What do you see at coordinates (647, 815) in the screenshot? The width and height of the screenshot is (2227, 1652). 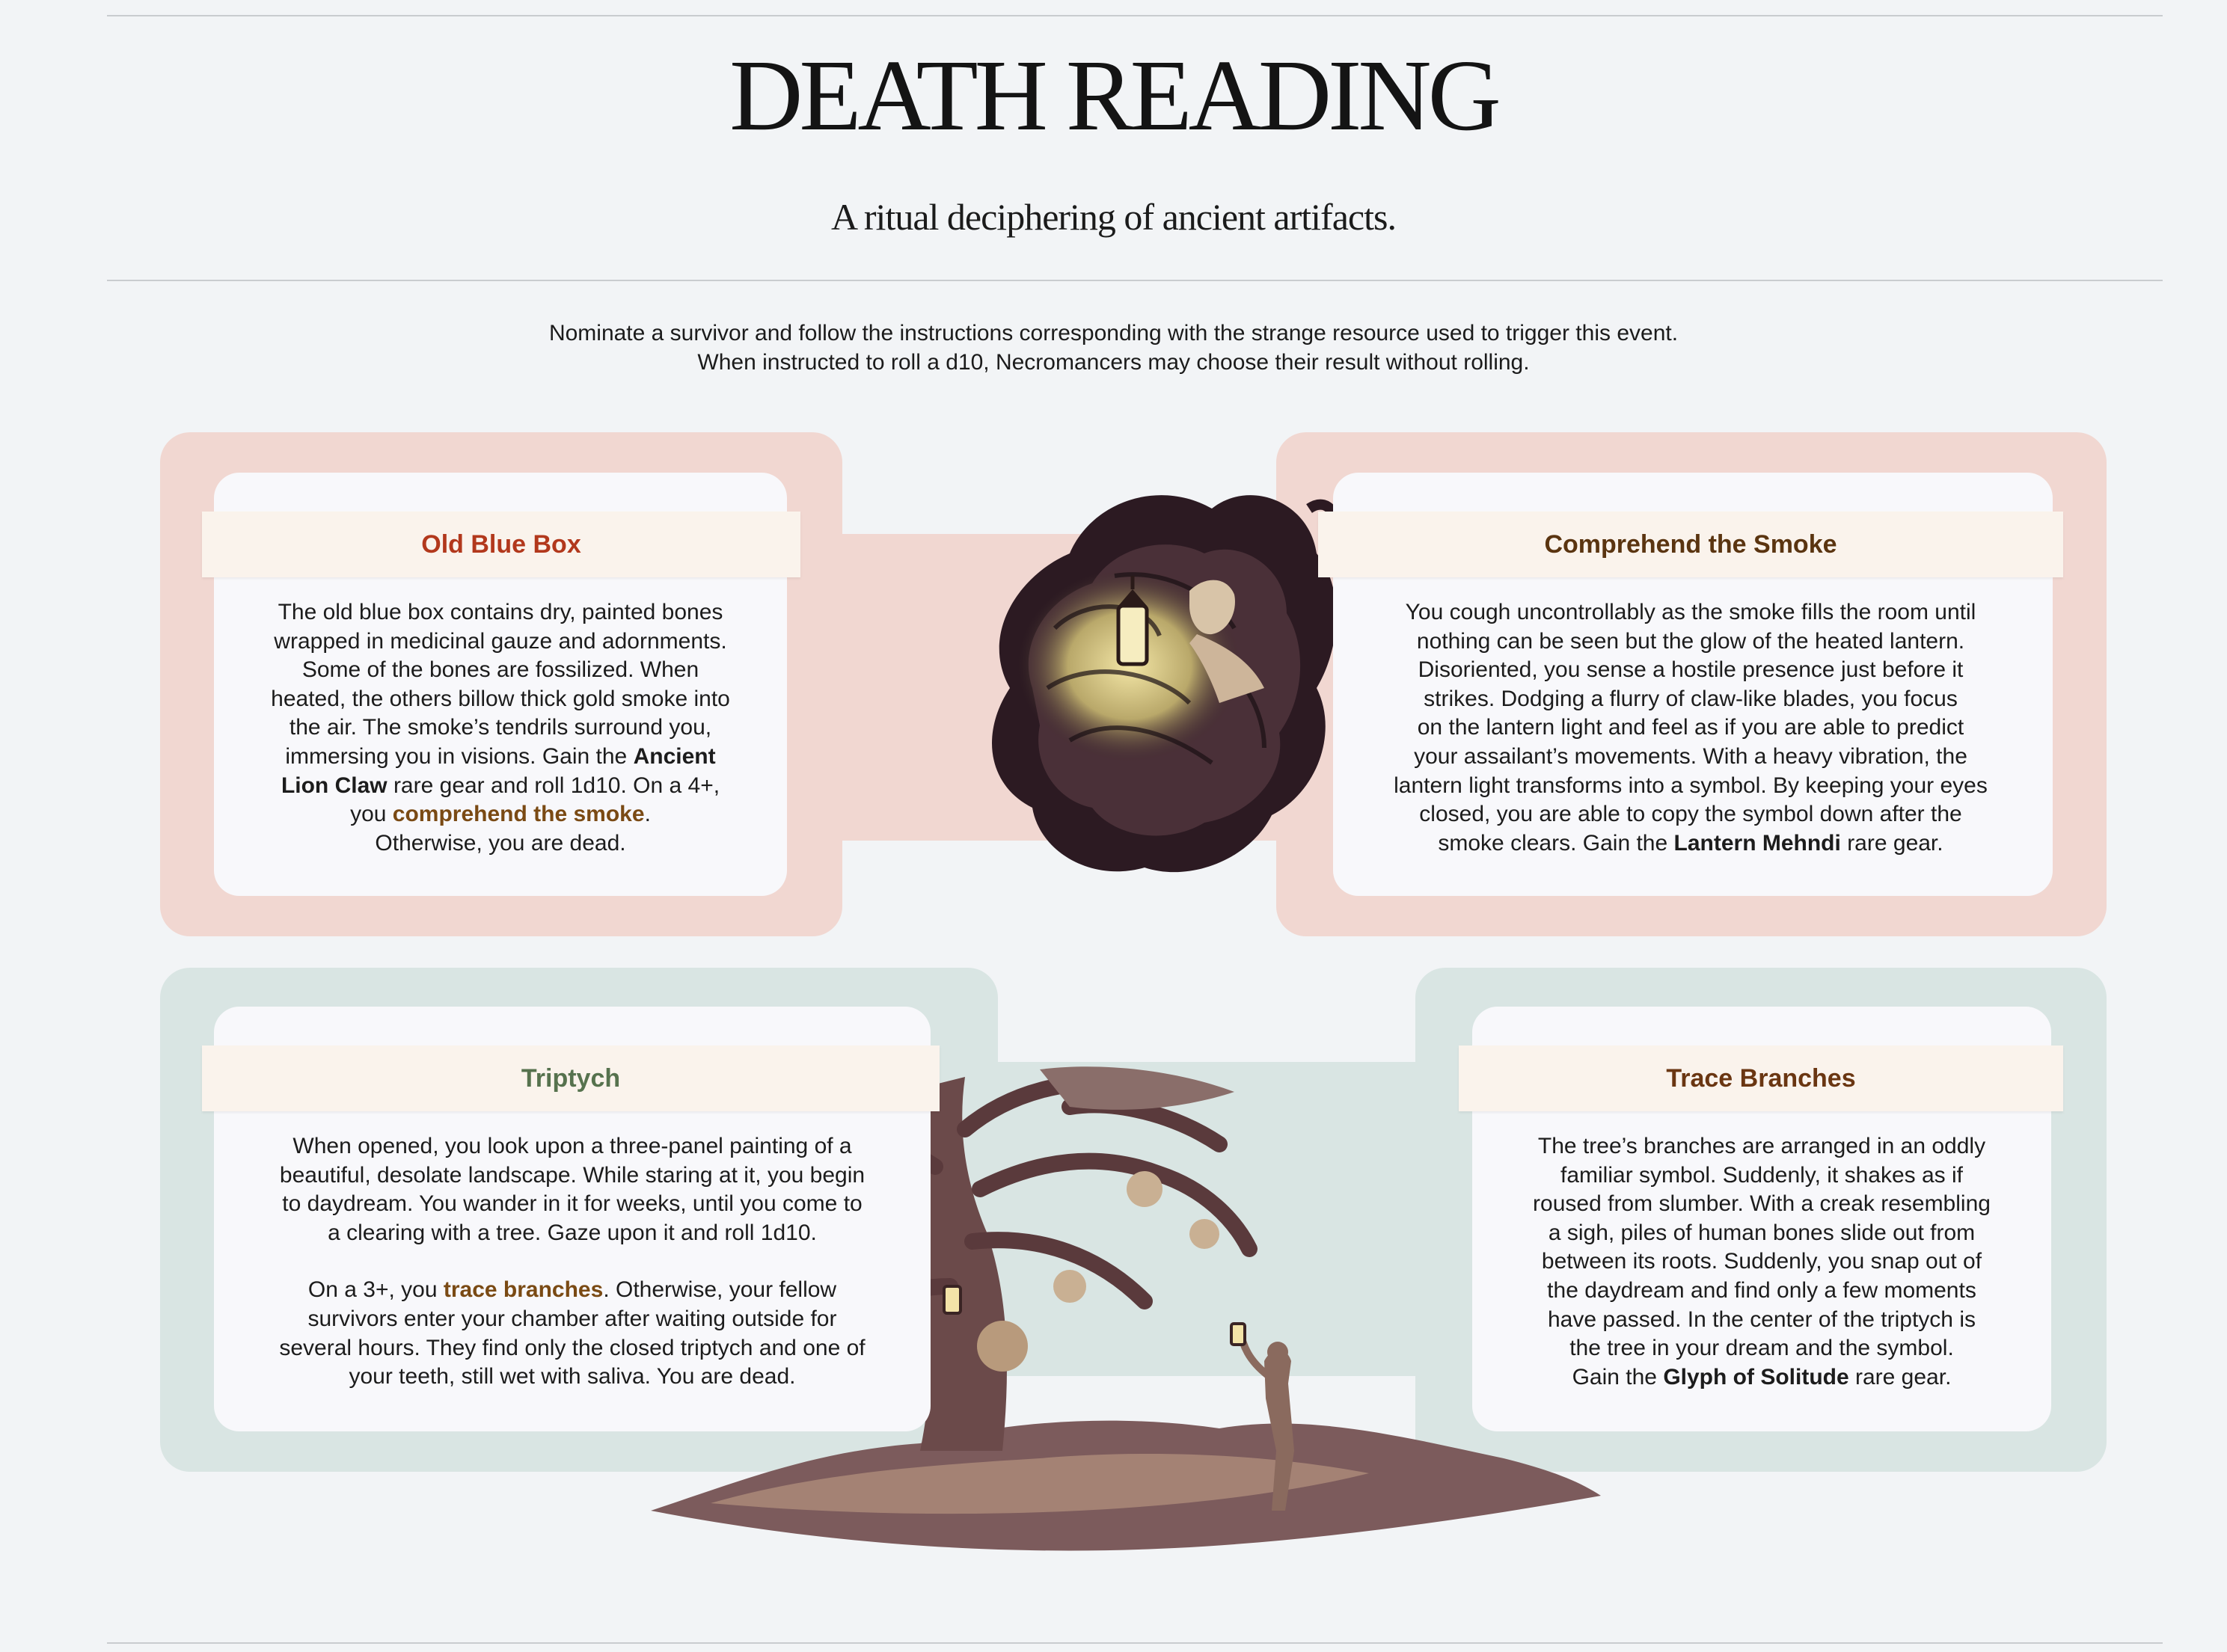 I see `text-span: .` at bounding box center [647, 815].